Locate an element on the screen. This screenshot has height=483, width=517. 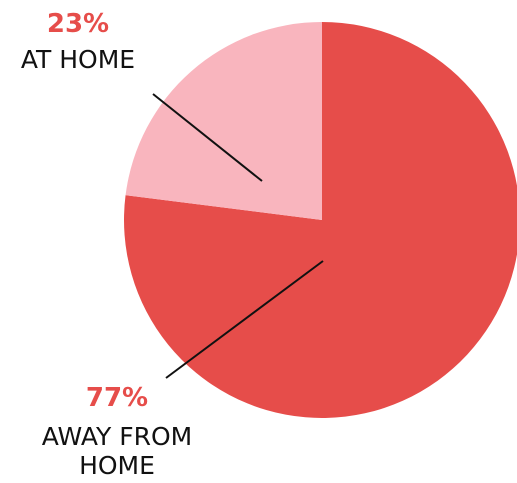
away-from-home-label-line-1: AWAY FROM is located at coordinates (117, 436).